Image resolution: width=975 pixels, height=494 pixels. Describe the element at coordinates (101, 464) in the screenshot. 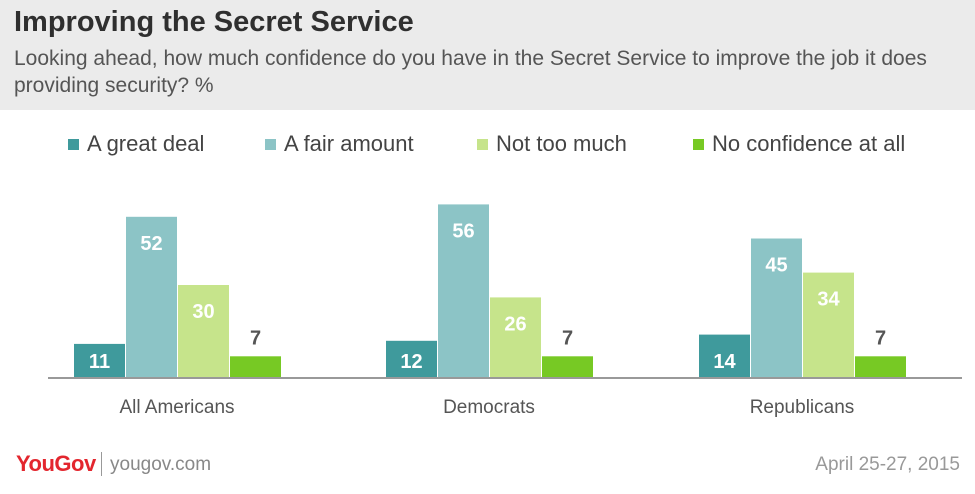

I see `footer-divider` at that location.